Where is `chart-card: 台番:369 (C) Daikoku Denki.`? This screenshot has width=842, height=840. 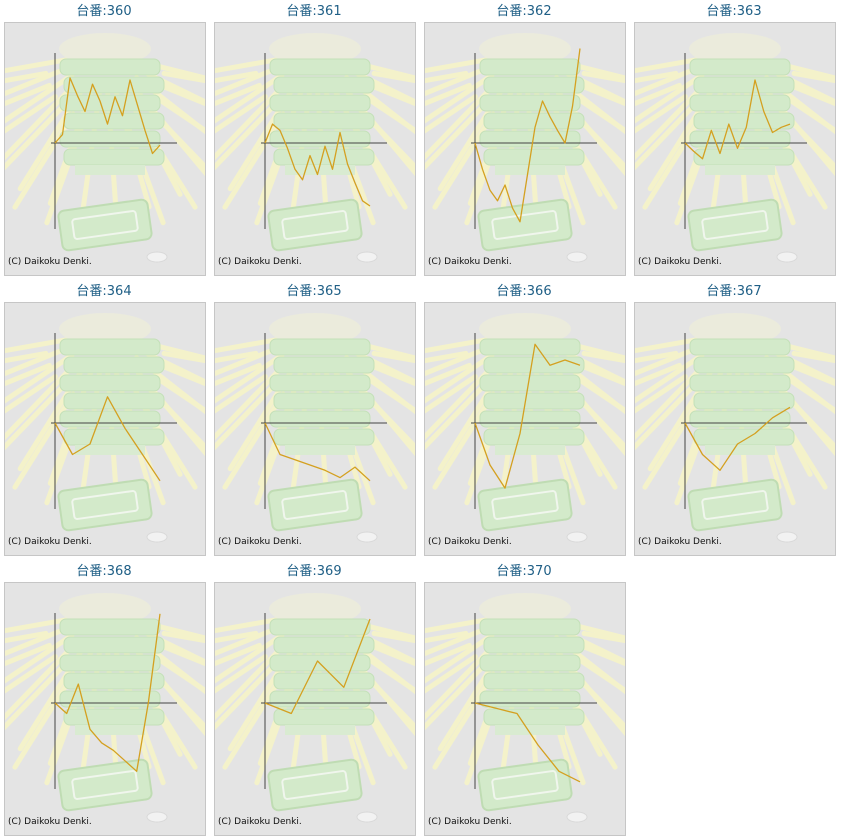
chart-card: 台番:369 (C) Daikoku Denki. is located at coordinates (314, 698).